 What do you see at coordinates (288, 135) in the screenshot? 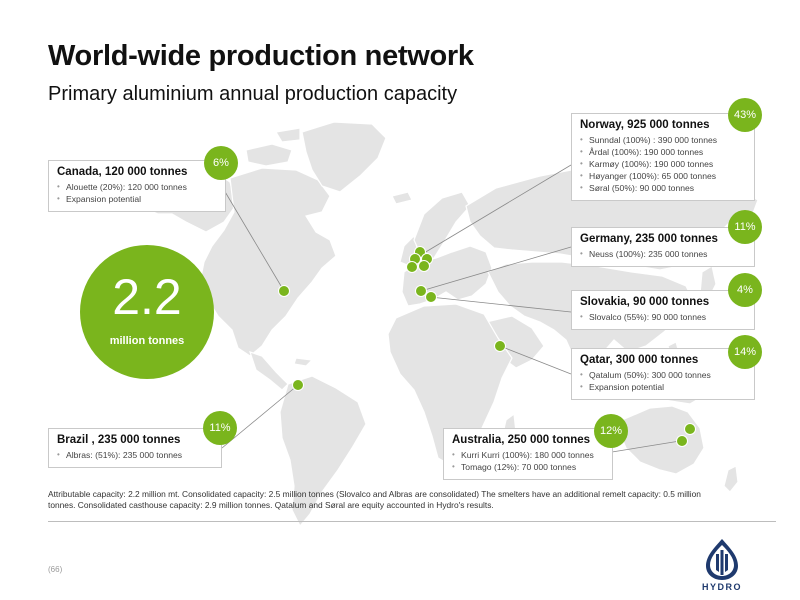
I see `landmass-arctic-islet` at bounding box center [288, 135].